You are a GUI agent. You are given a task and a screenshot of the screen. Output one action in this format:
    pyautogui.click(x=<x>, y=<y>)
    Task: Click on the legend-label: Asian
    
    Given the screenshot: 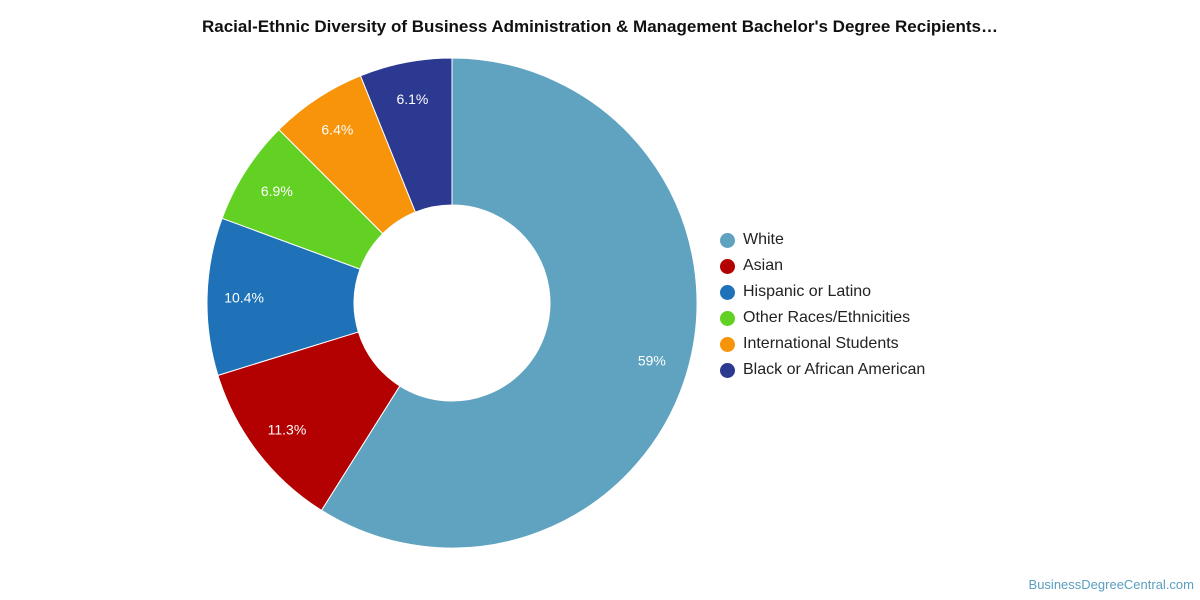 What is the action you would take?
    pyautogui.click(x=763, y=265)
    